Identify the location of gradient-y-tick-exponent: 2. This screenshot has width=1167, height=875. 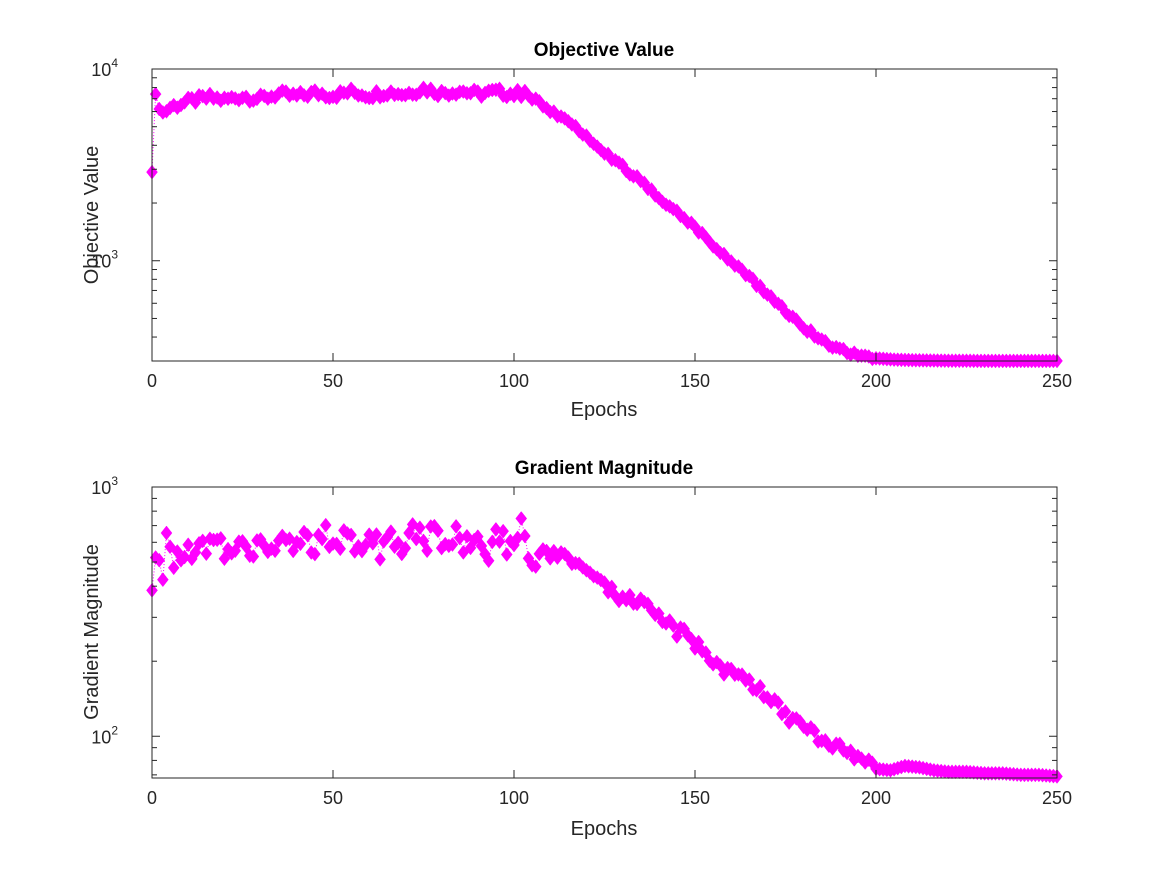
(114, 730).